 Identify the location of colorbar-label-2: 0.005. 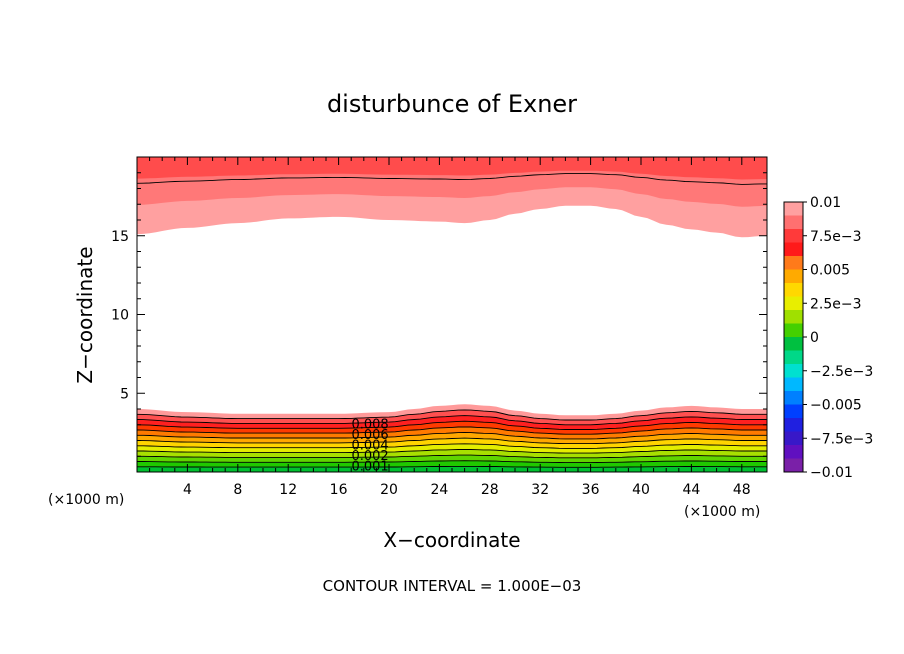
(830, 271).